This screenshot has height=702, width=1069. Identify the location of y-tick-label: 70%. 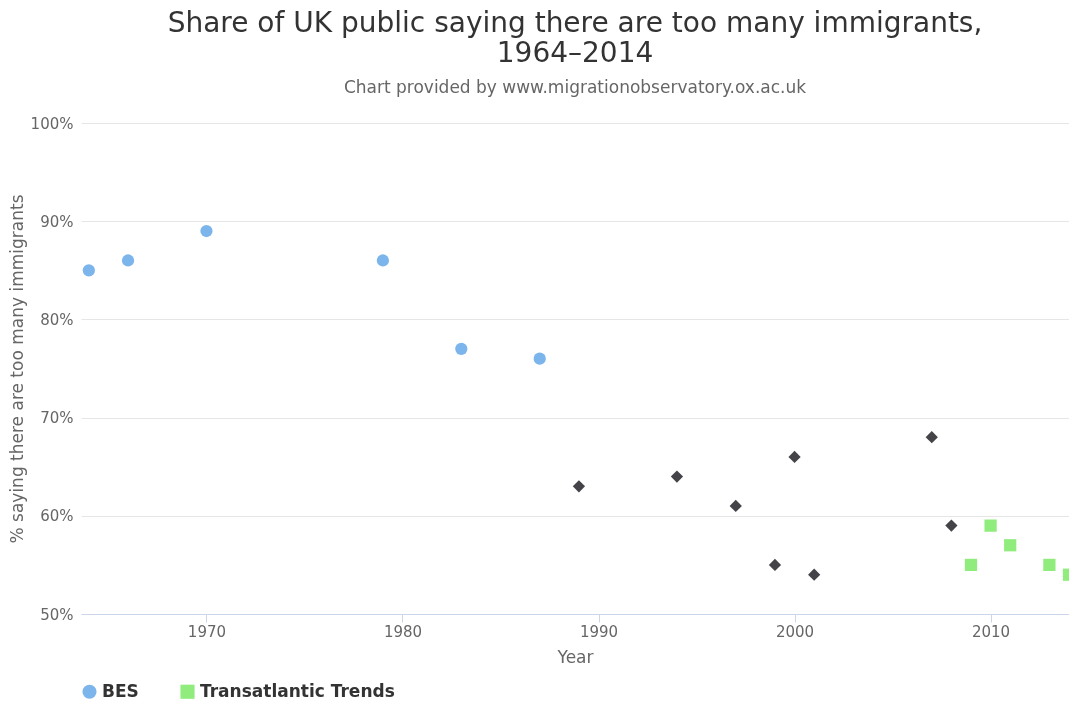
(57, 418).